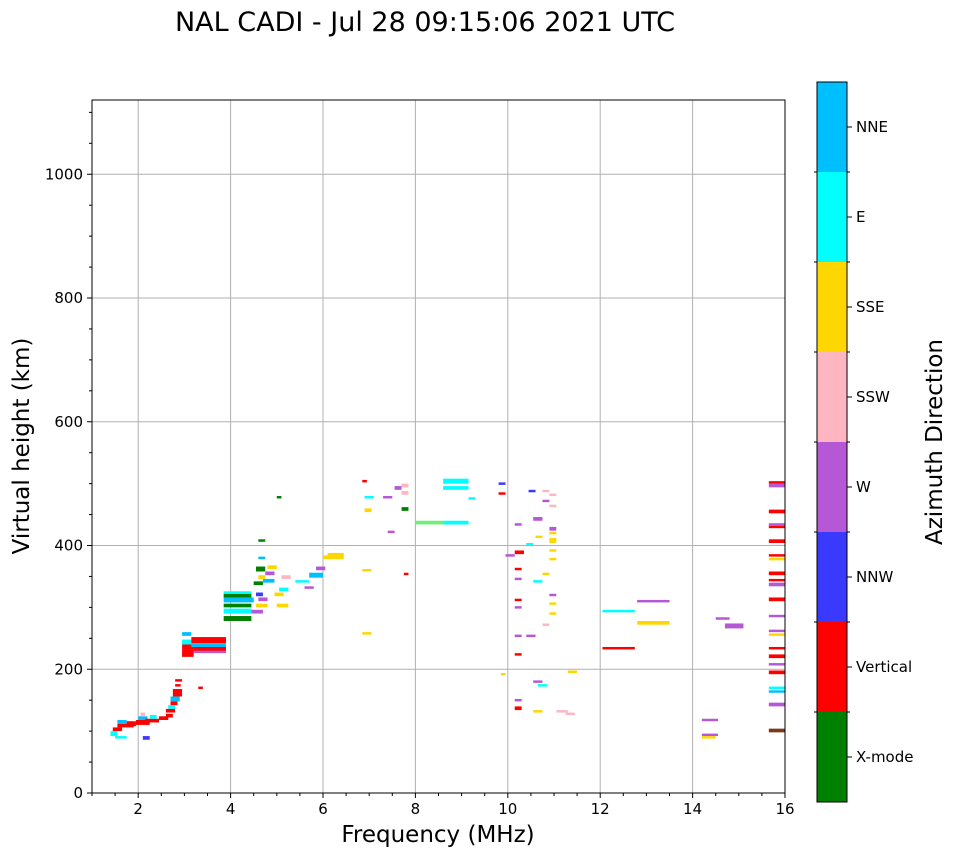 The width and height of the screenshot is (958, 857). Describe the element at coordinates (323, 809) in the screenshot. I see `x-tick-label: 6` at that location.